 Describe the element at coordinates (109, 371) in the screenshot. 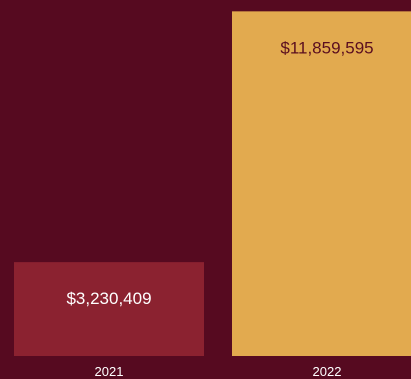

I see `x-tick-label-2021: 2021` at that location.